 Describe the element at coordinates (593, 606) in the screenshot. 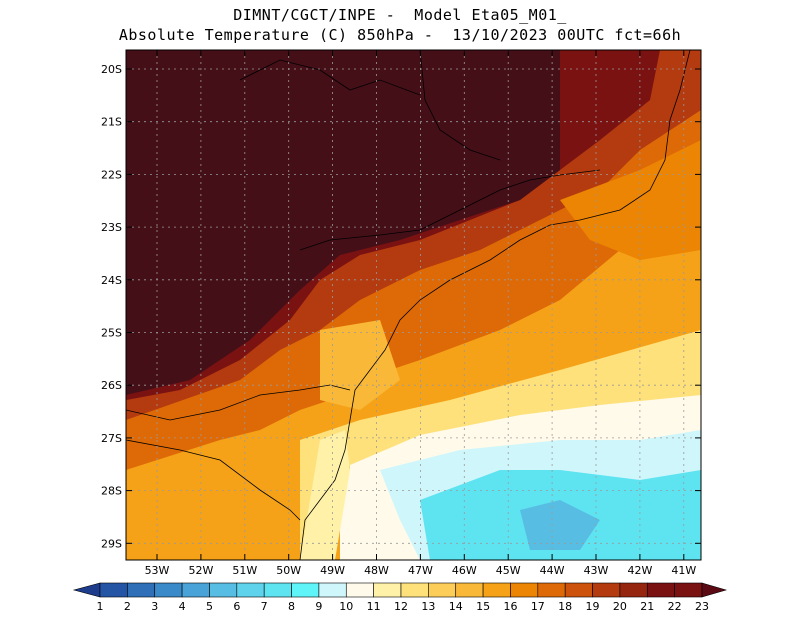

I see `colorbar-label-19: 19` at that location.